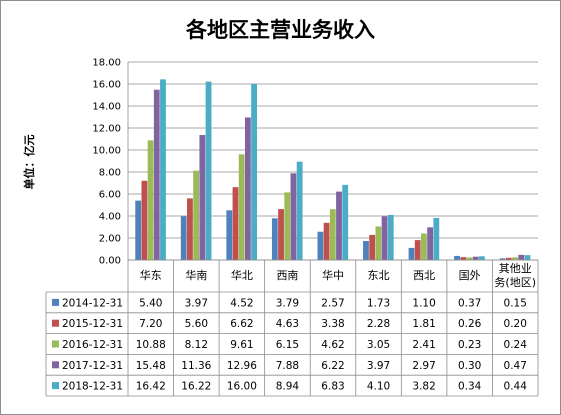  I want to click on category-label: 西南, so click(287, 275).